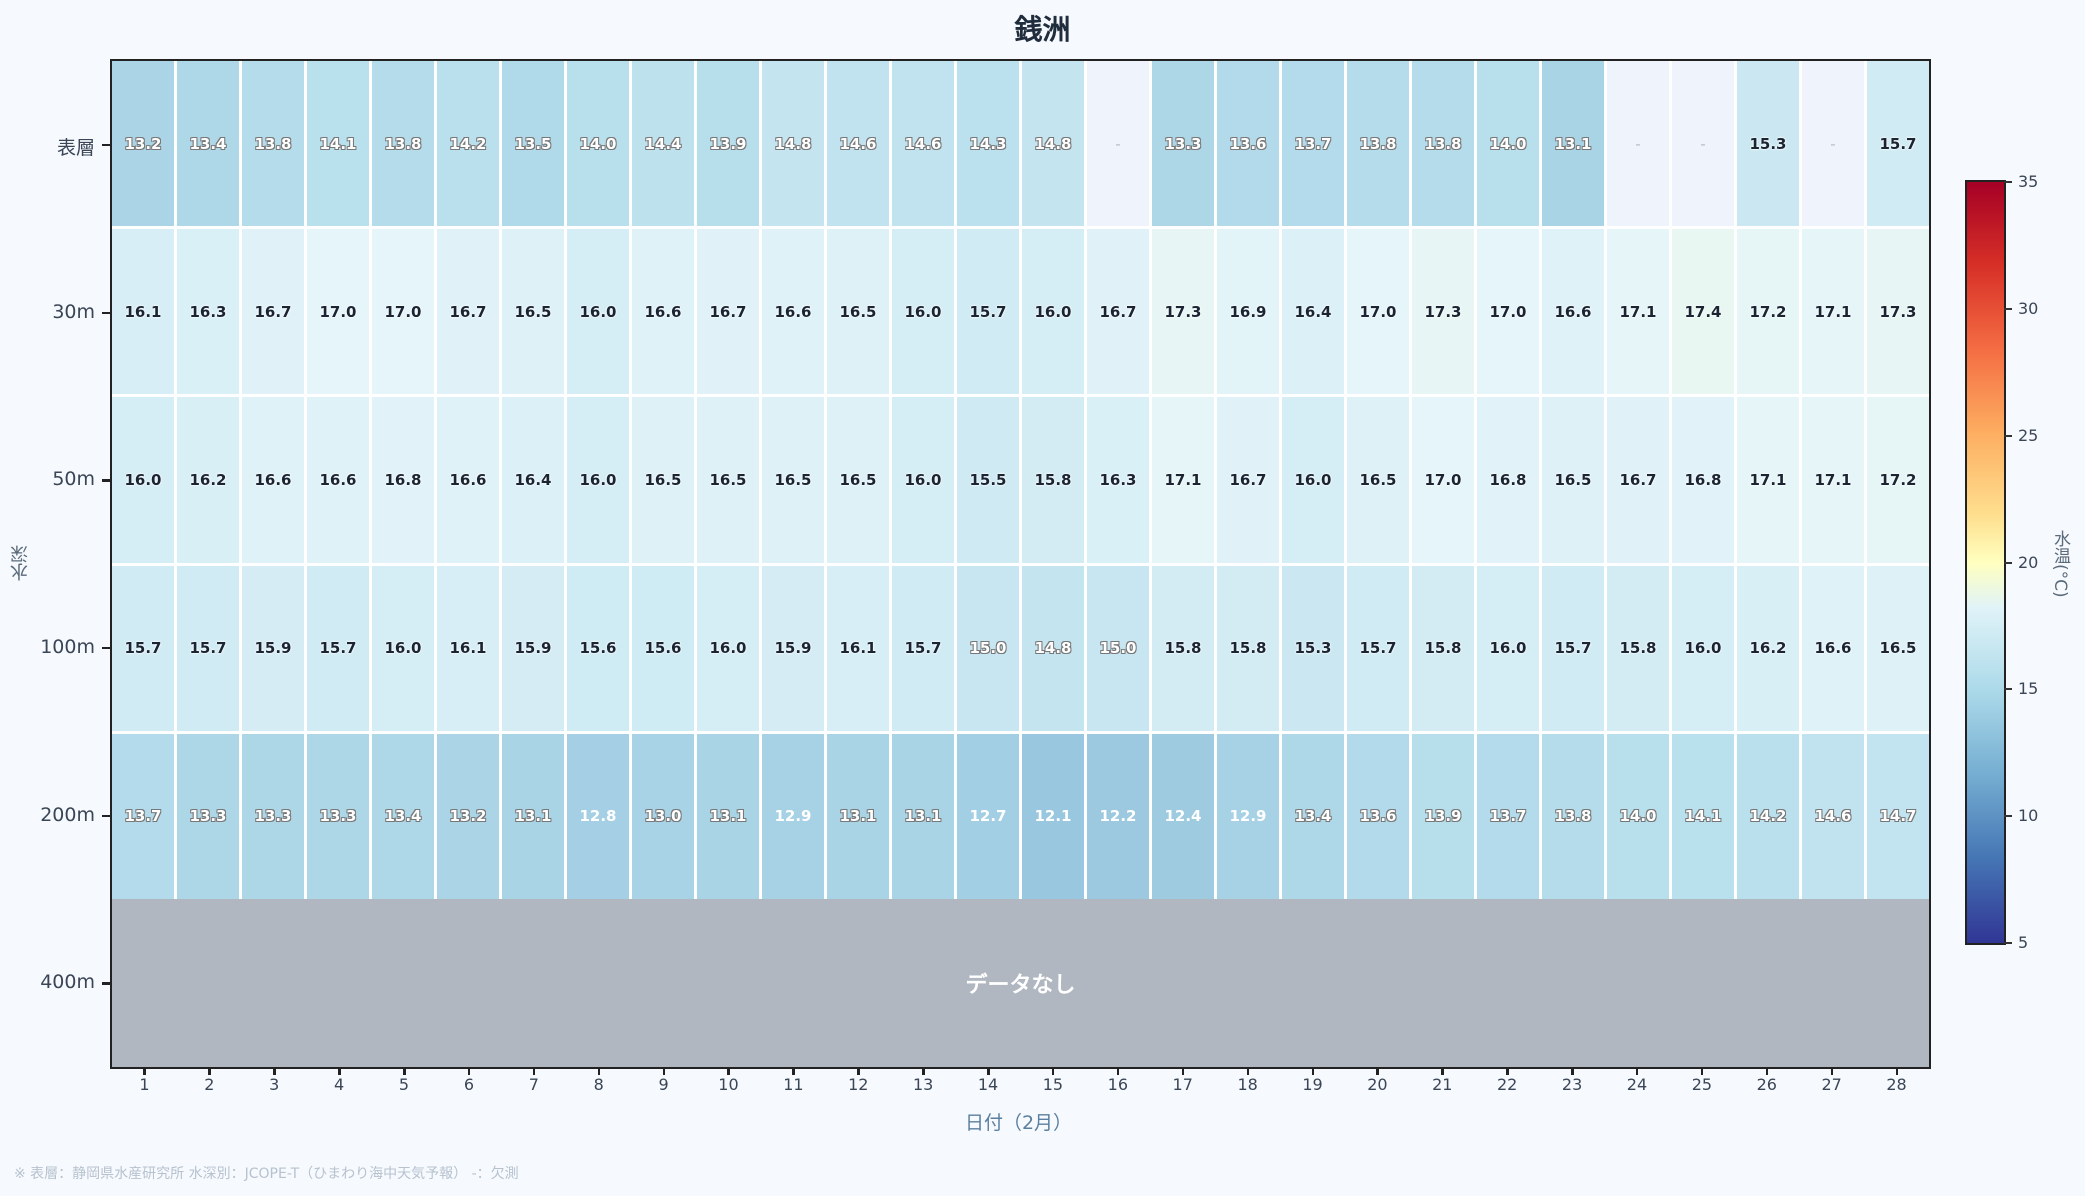  Describe the element at coordinates (67, 982) in the screenshot. I see `y-tick-label: 400m` at that location.